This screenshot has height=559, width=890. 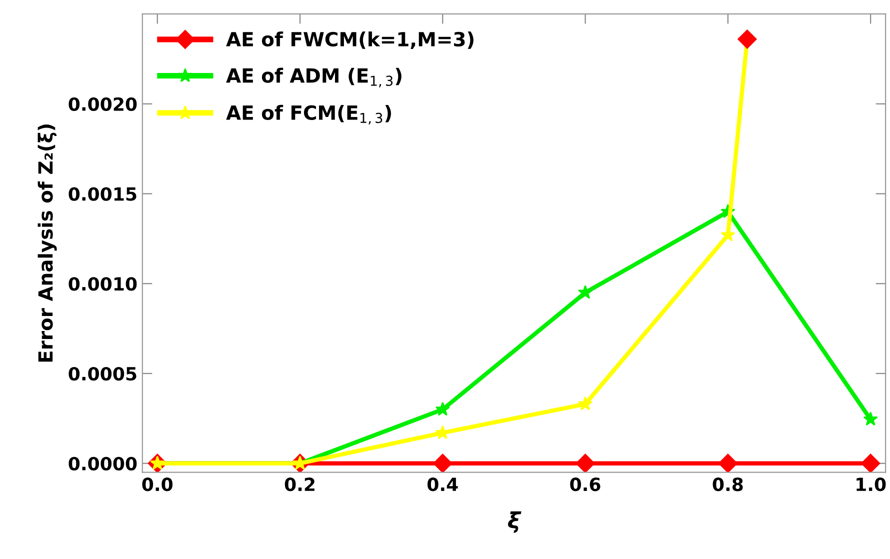 I want to click on y-tick-label: 0.0010, so click(x=102, y=284).